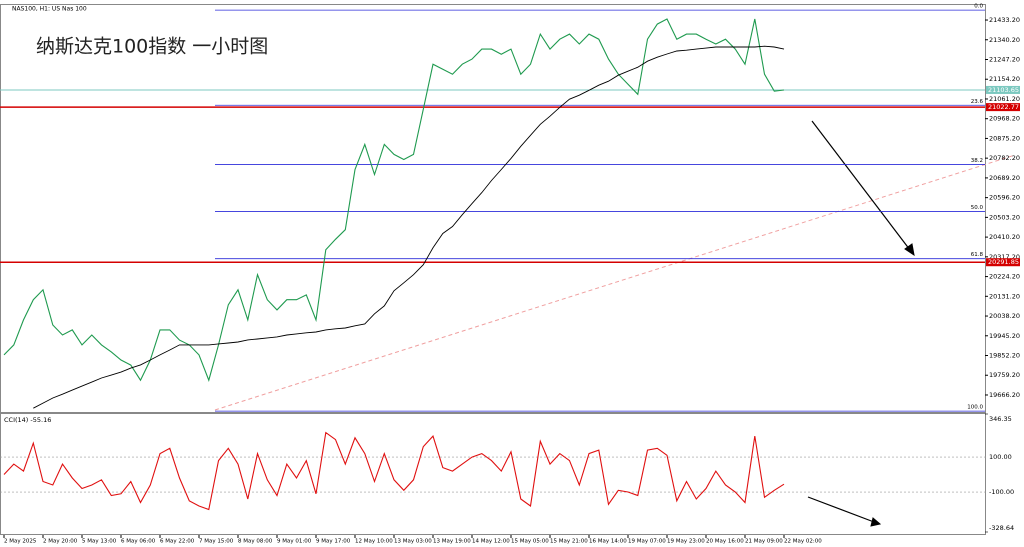  Describe the element at coordinates (49, 9) in the screenshot. I see `header: NAS100, H1: US Nas 100` at that location.